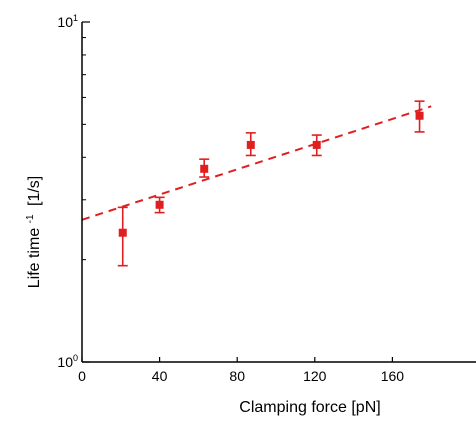  I want to click on y-tick-label-exponent: 1, so click(75, 18).